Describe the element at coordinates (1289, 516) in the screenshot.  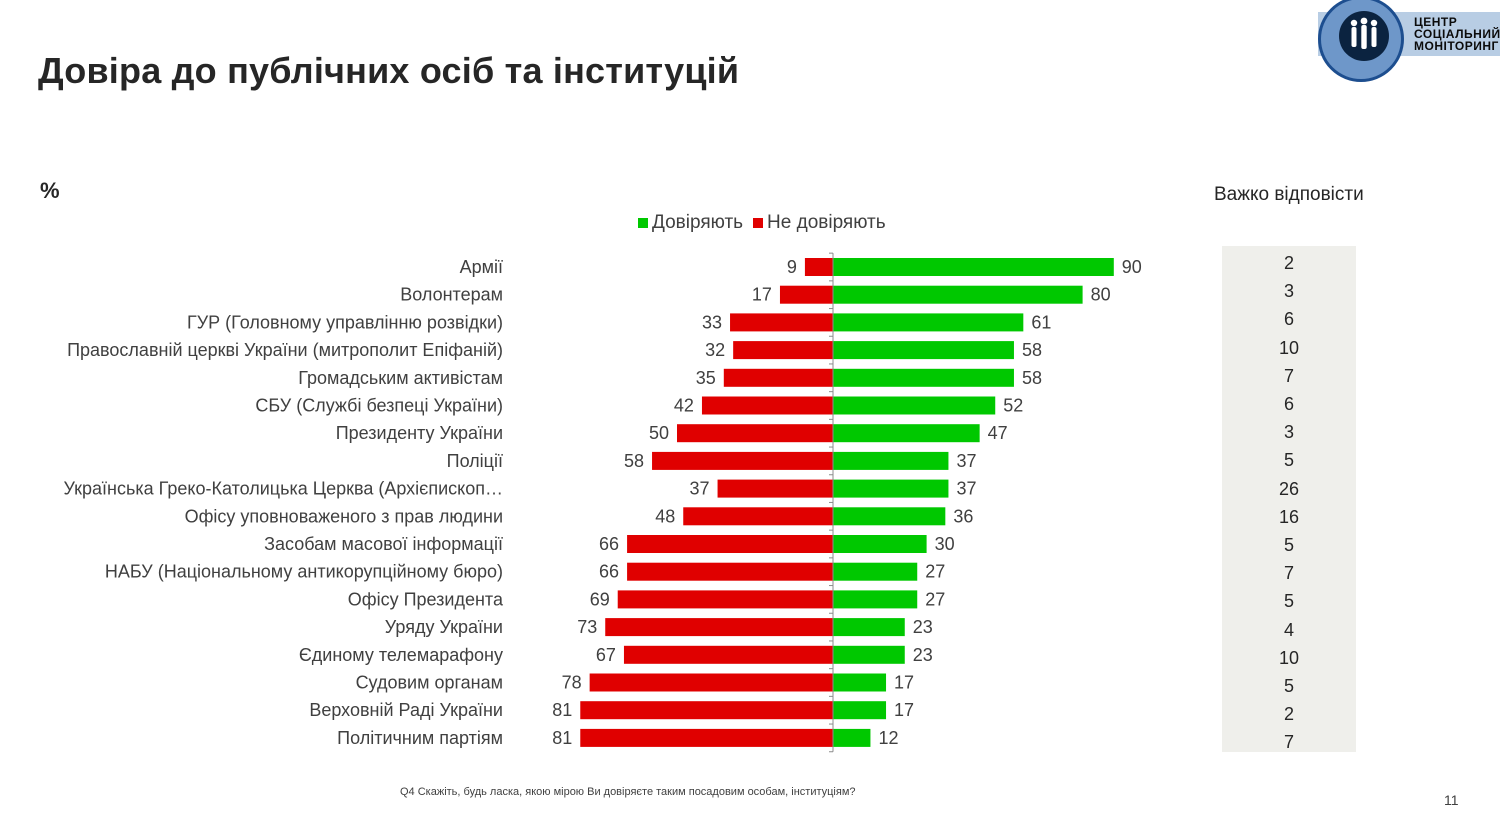
I see `hard-to-say-value: 16` at that location.